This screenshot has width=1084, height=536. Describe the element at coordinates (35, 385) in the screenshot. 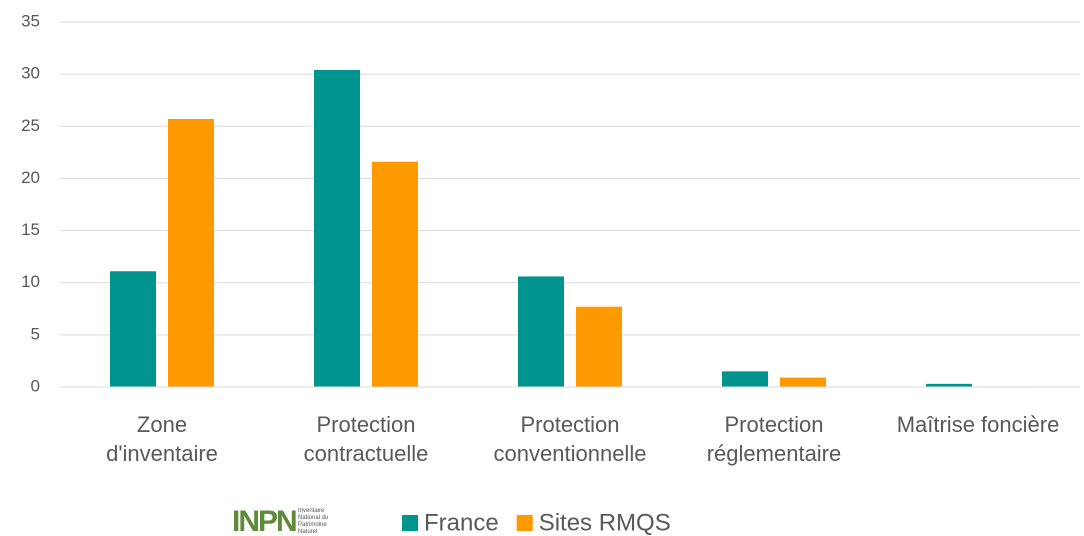

I see `y-tick-label: 0` at that location.